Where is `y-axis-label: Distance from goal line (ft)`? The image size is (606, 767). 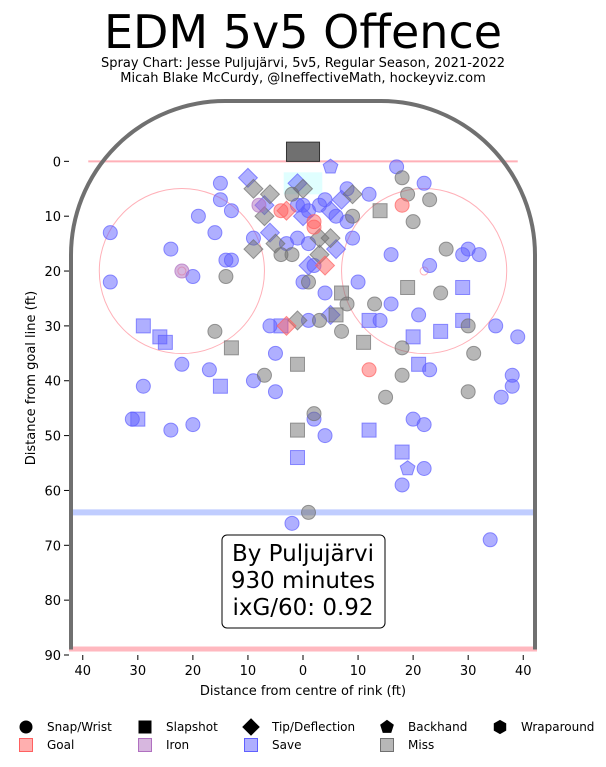 y-axis-label: Distance from goal line (ft) is located at coordinates (31, 378).